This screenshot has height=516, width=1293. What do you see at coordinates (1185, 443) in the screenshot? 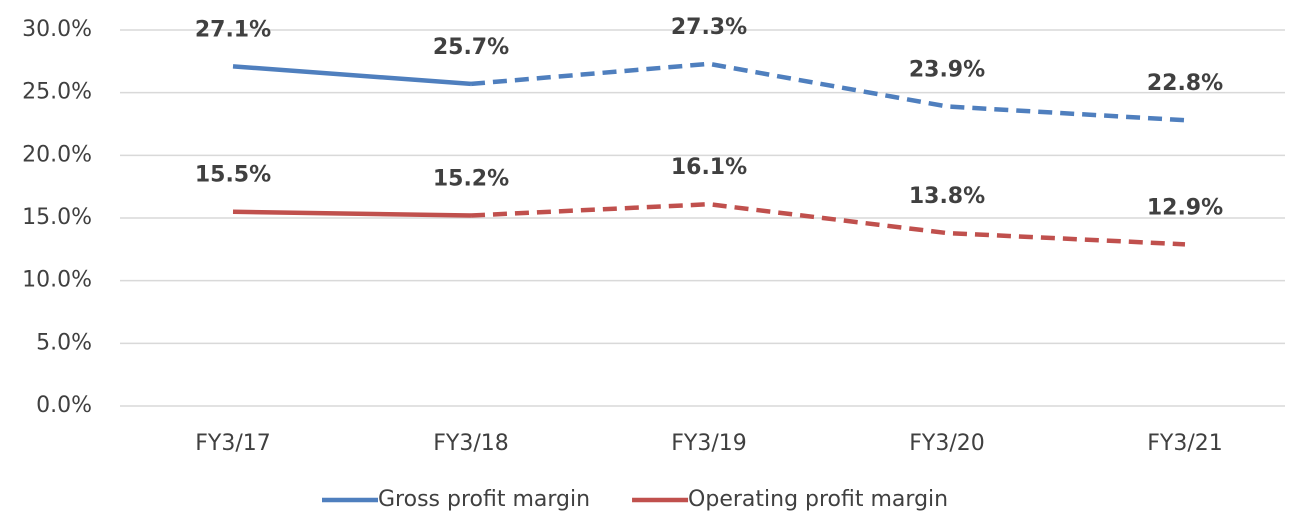
I see `x-tick-label: FY3/21` at bounding box center [1185, 443].